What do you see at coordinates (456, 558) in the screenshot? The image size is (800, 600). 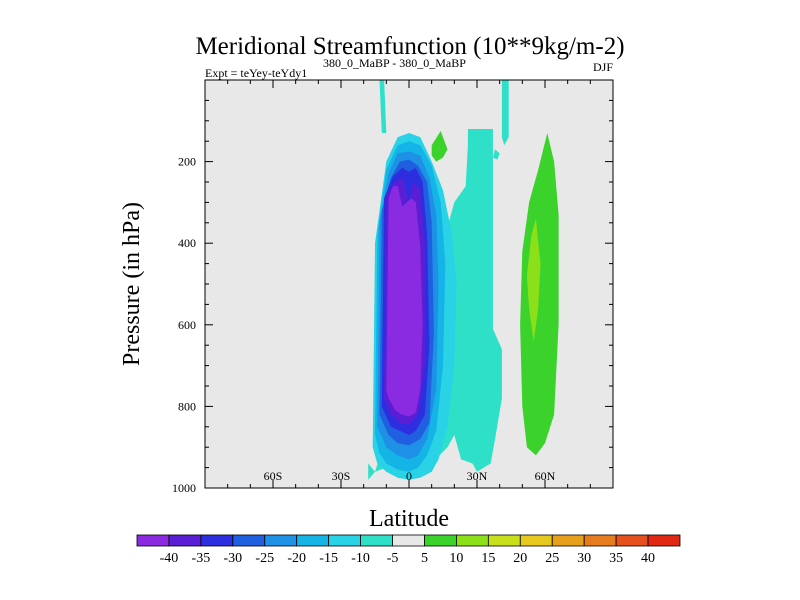 I see `colorbar-label: 10` at bounding box center [456, 558].